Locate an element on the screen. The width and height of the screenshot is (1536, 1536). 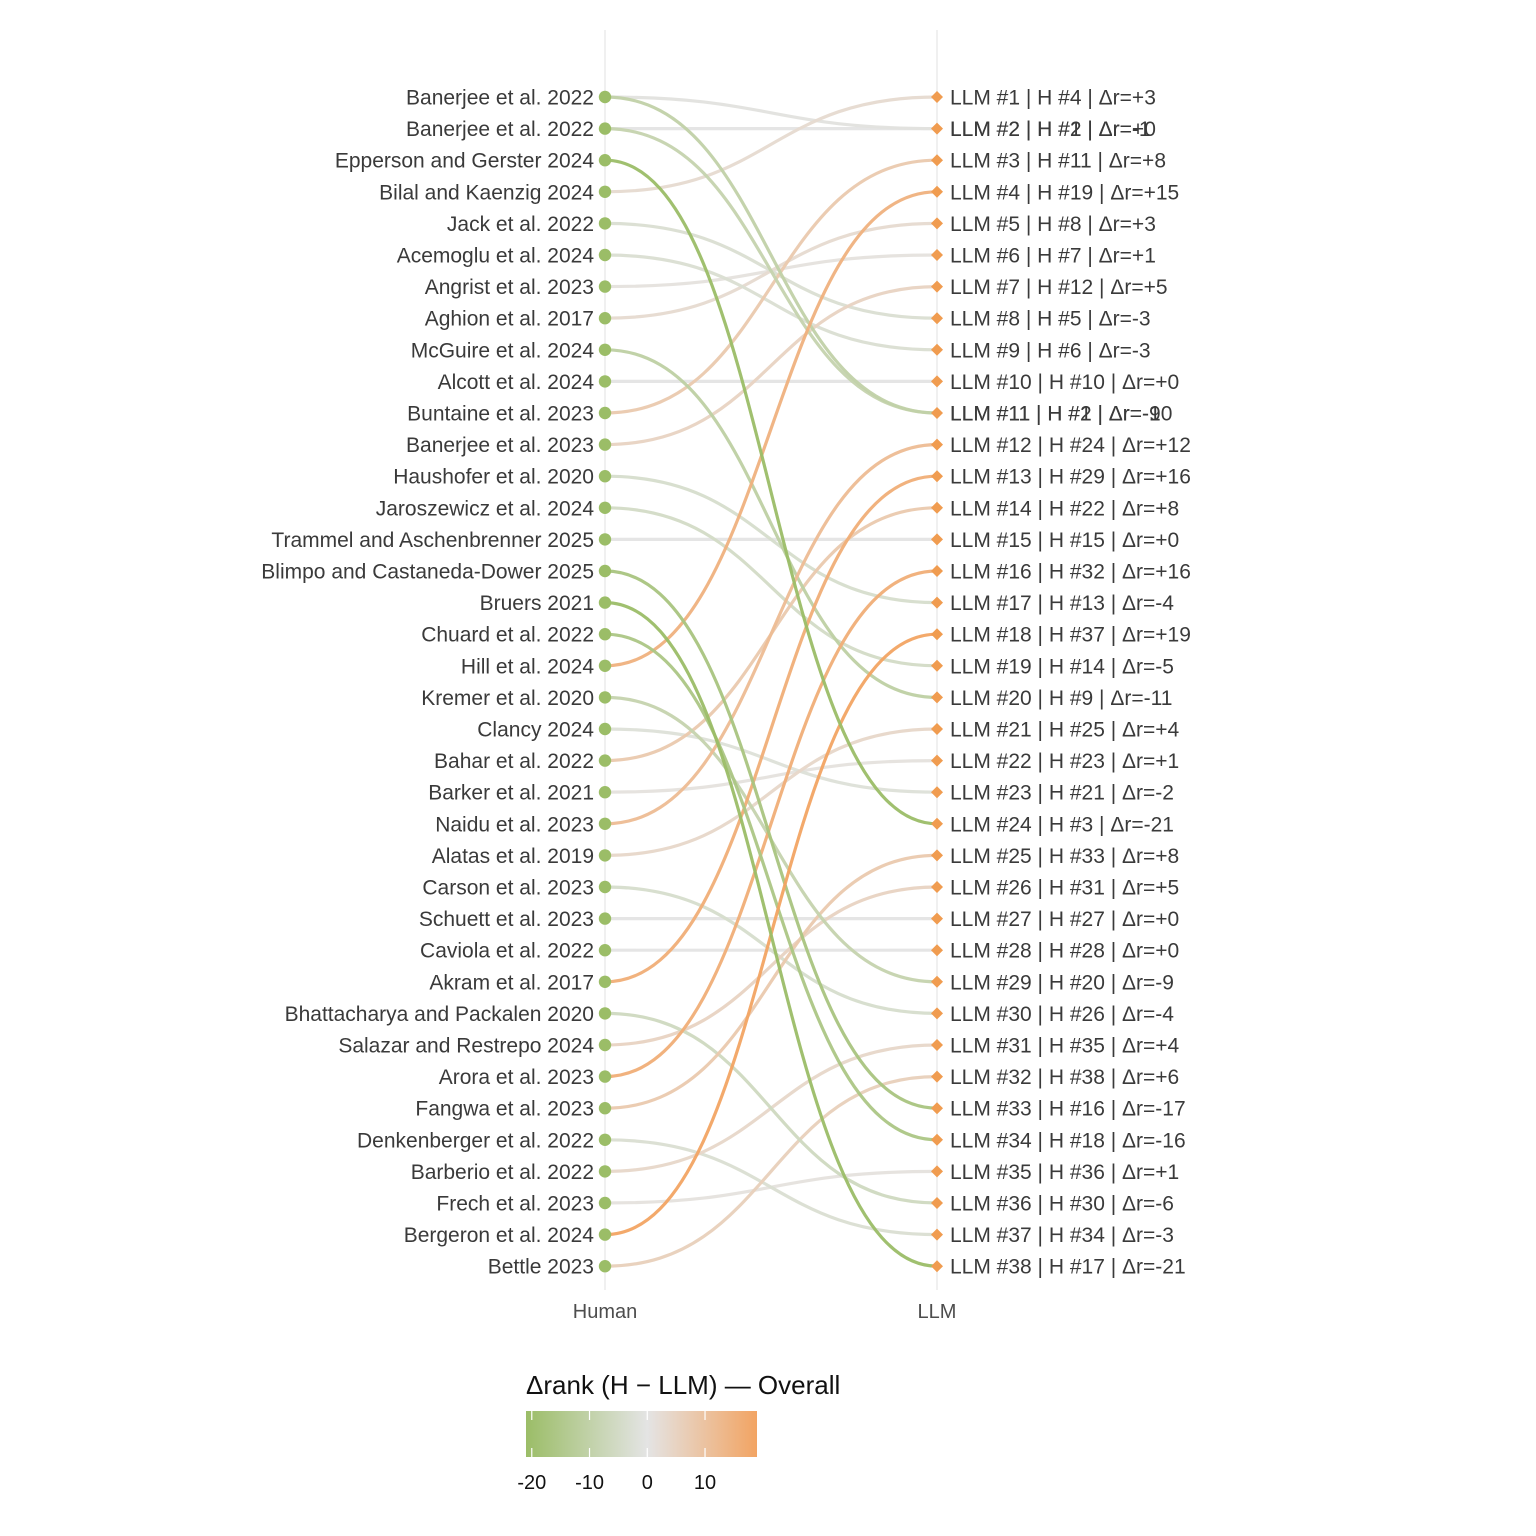
llm-label: LLM #4 | H #19 | Δr=+15 is located at coordinates (1064, 192).